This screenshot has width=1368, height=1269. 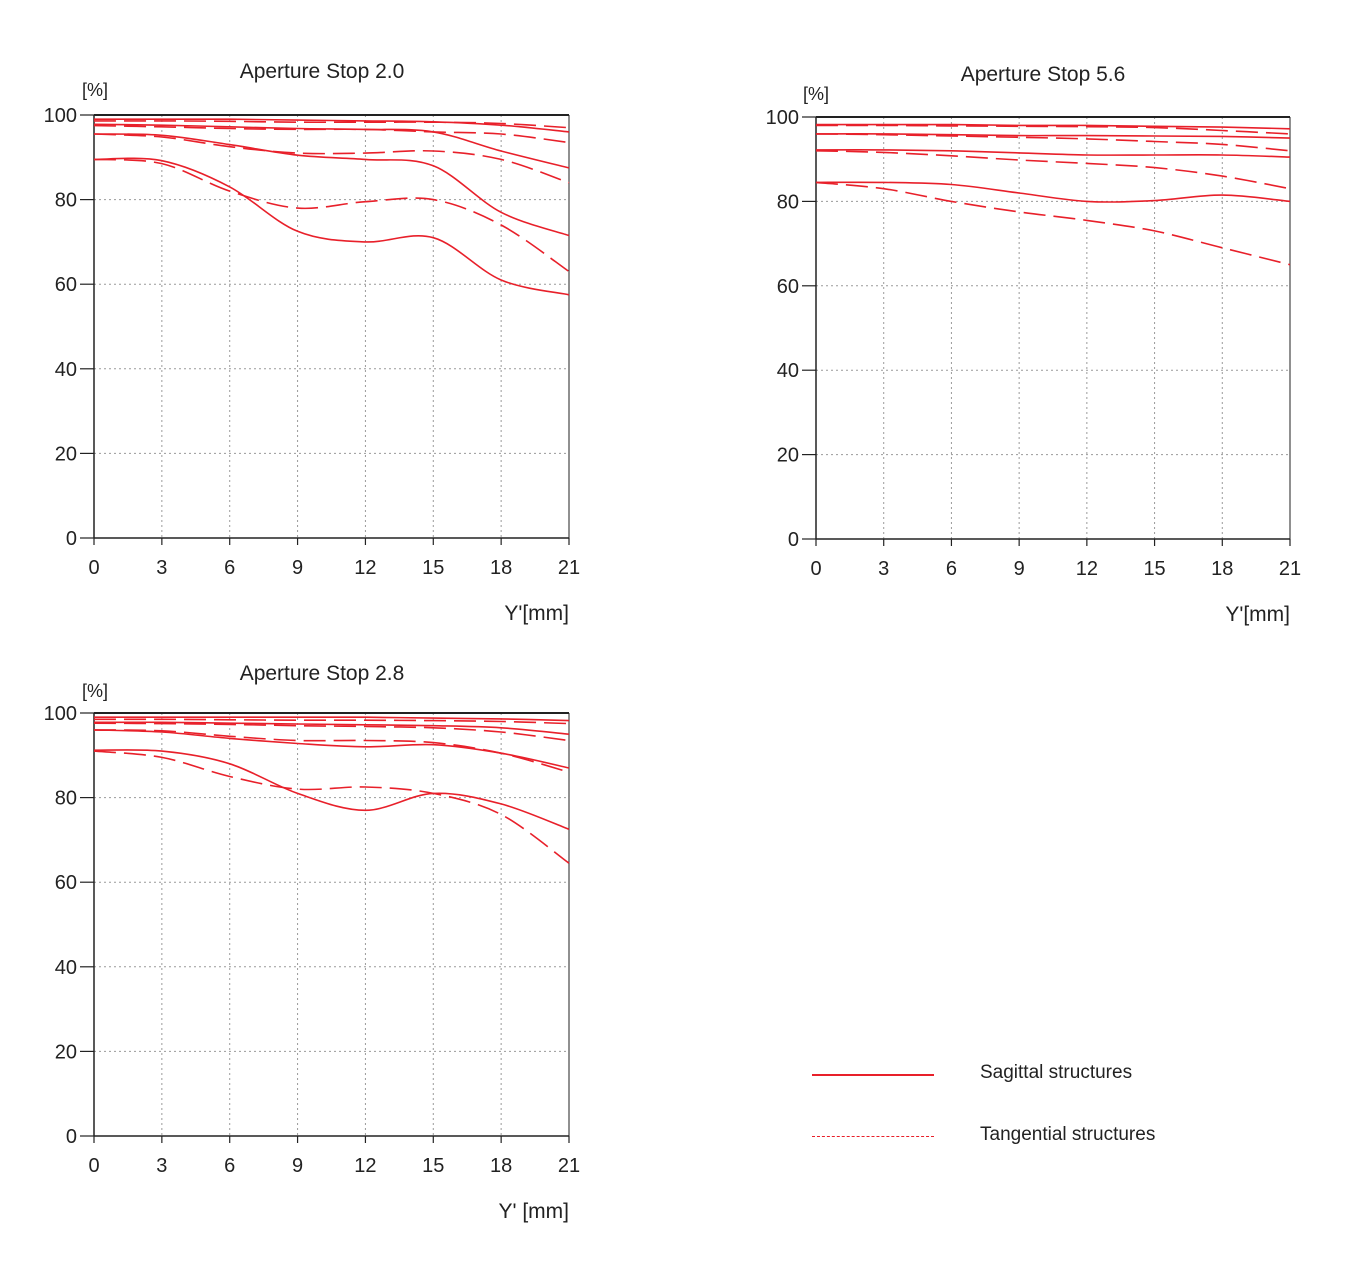 What do you see at coordinates (873, 1136) in the screenshot?
I see `legend-tangential-line-icon` at bounding box center [873, 1136].